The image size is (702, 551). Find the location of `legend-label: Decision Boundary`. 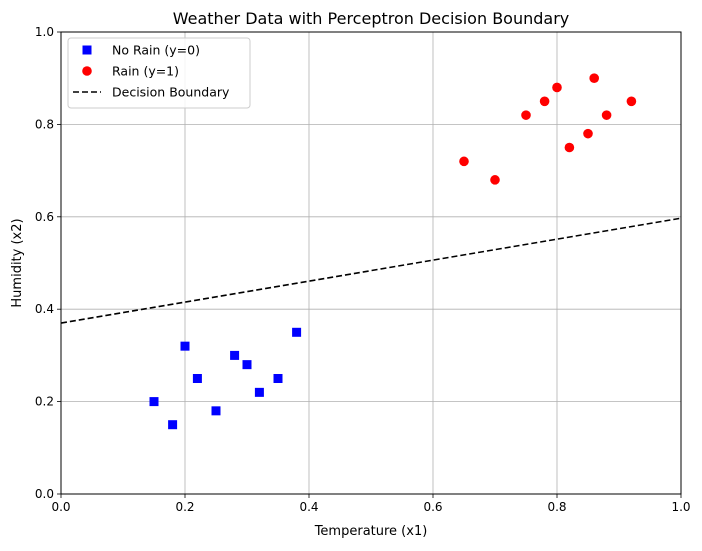

legend-label: Decision Boundary is located at coordinates (171, 92).